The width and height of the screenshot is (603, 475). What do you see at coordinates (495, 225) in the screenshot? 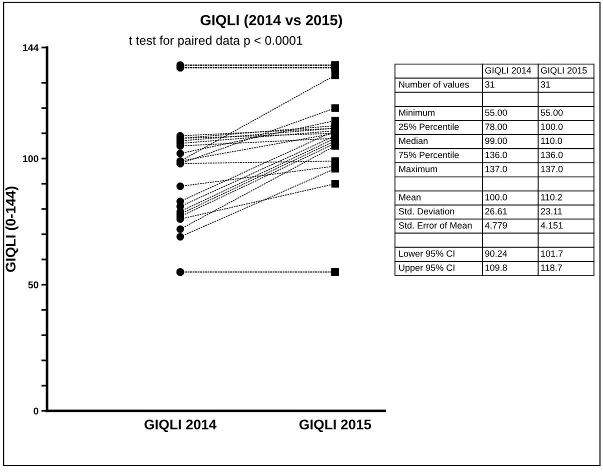
I see `text: 4.779` at bounding box center [495, 225].